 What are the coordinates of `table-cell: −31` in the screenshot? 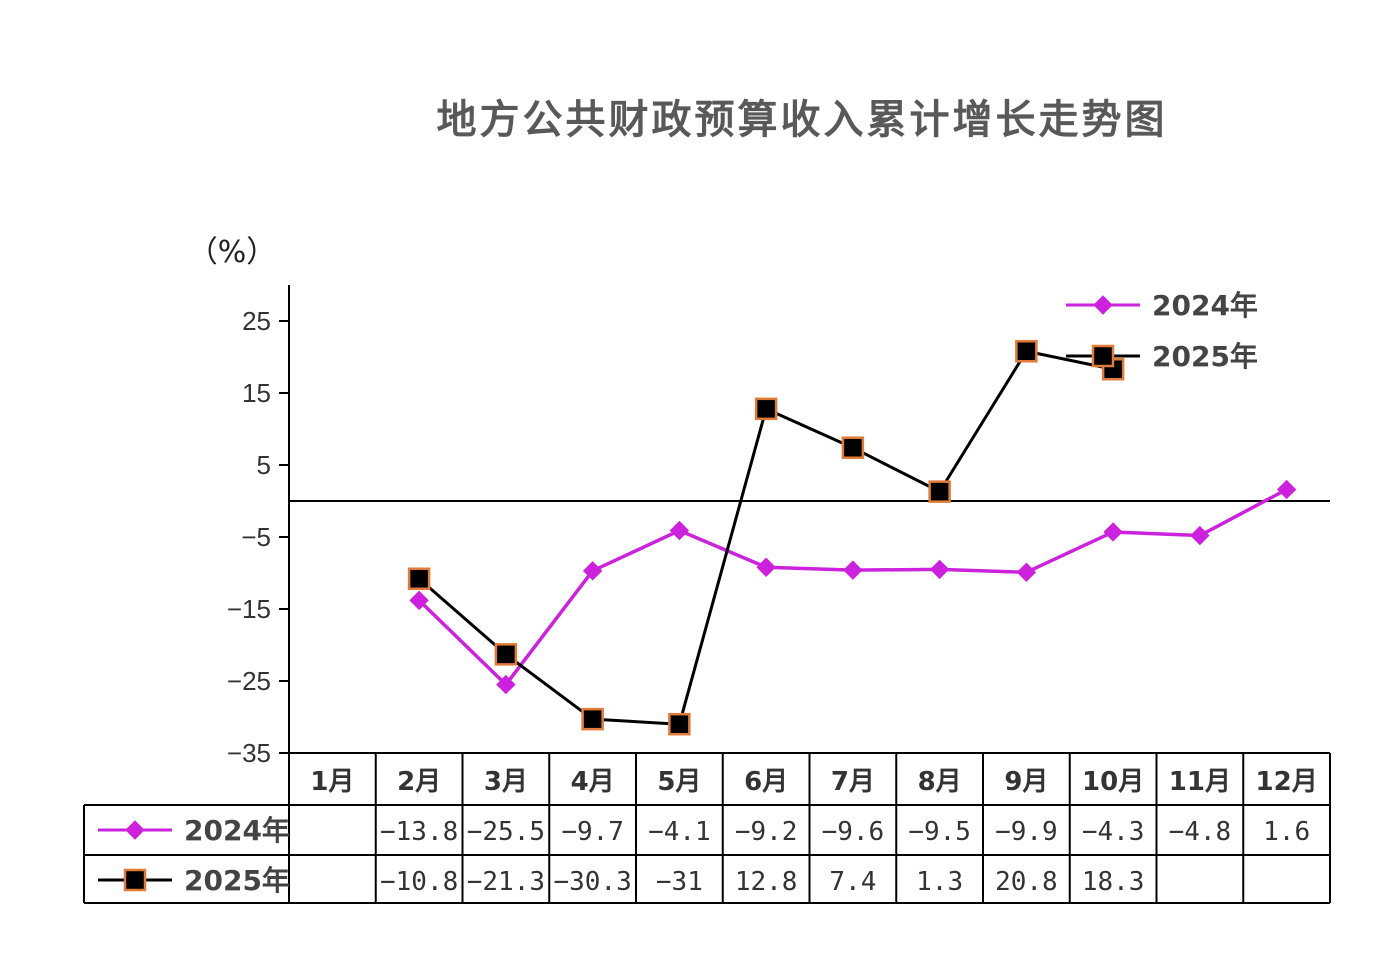 It's located at (679, 882).